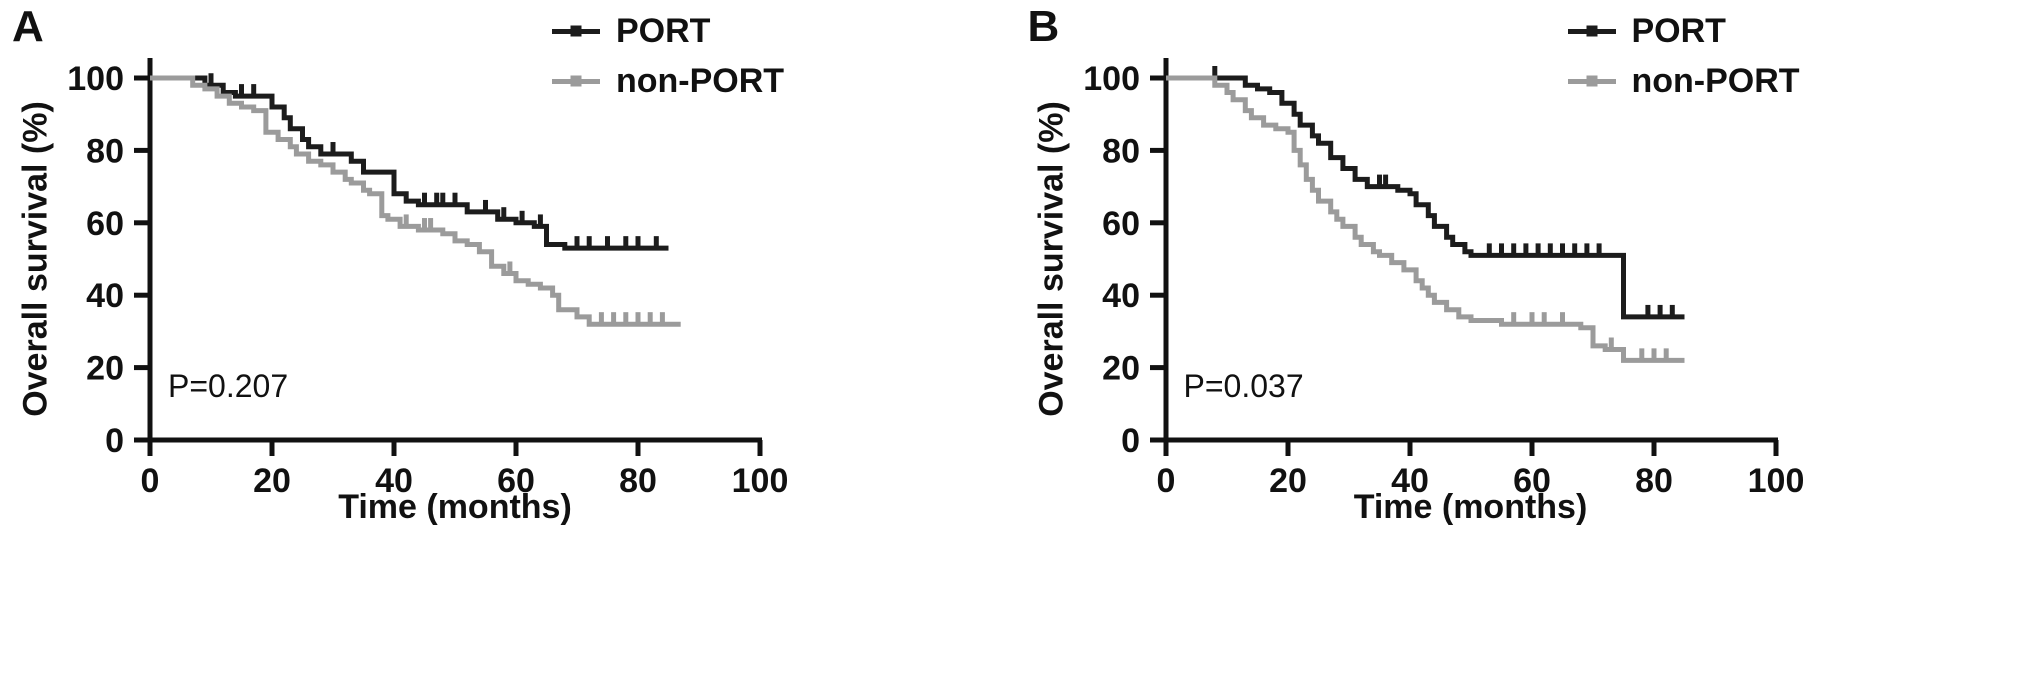  I want to click on legend-a: PORT non-PORT, so click(668, 56).